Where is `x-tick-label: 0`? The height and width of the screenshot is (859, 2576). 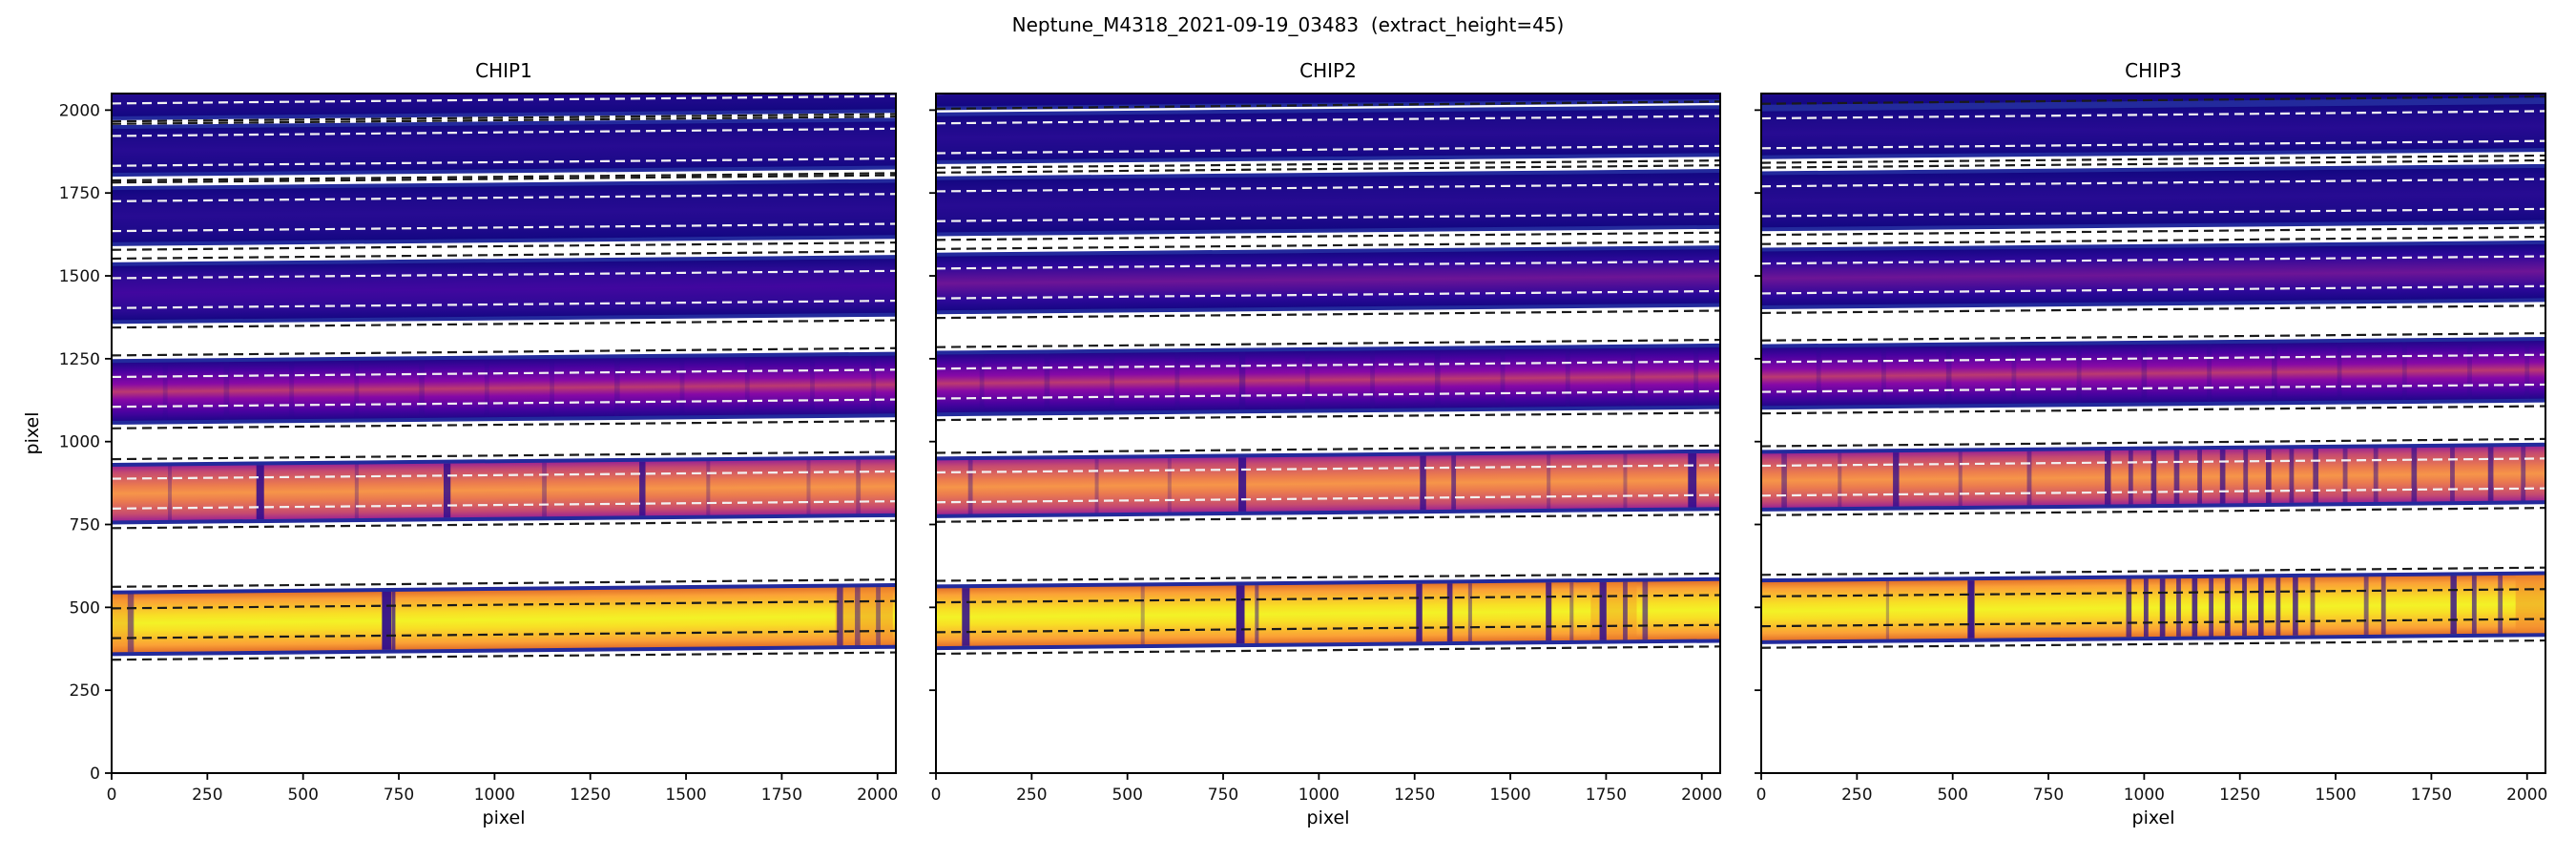
x-tick-label: 0 is located at coordinates (1761, 795).